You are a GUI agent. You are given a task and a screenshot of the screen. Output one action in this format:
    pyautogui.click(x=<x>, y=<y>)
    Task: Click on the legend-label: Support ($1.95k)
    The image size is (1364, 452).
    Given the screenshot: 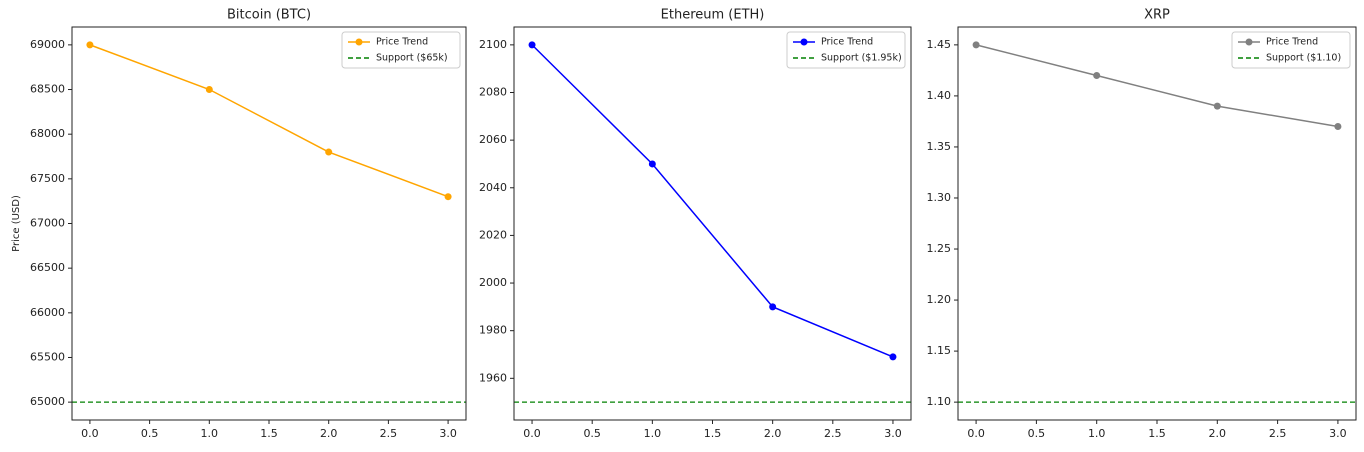 What is the action you would take?
    pyautogui.click(x=861, y=58)
    